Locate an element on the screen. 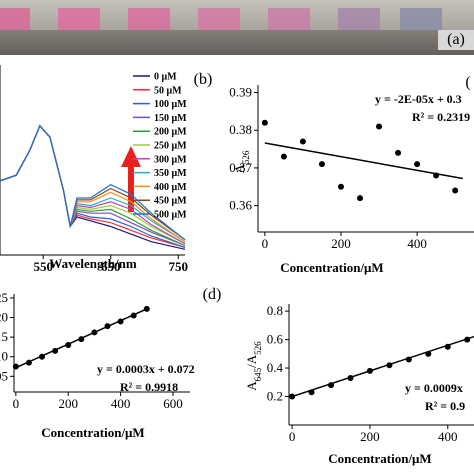  panel-label: (a) is located at coordinates (456, 39).